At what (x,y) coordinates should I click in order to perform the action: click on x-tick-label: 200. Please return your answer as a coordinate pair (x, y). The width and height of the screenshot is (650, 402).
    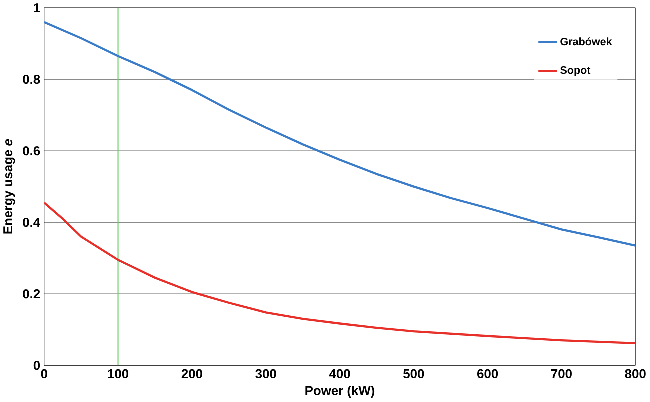
    Looking at the image, I should click on (192, 374).